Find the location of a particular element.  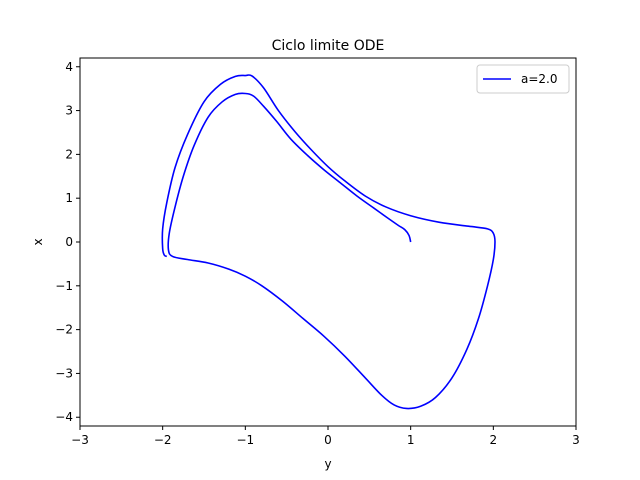

x-tick-label: 2 is located at coordinates (494, 440).